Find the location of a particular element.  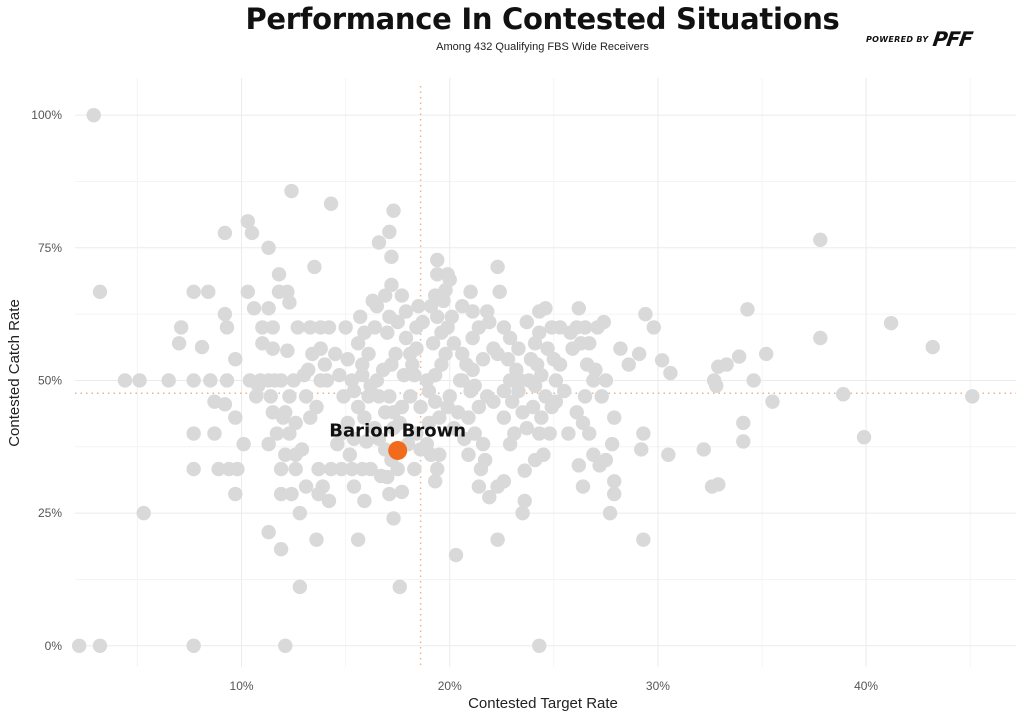

y-tick-label: 75% is located at coordinates (50, 248).